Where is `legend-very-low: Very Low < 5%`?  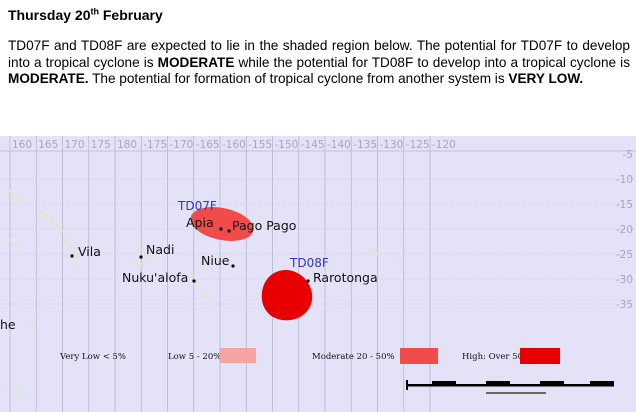
legend-very-low: Very Low < 5% is located at coordinates (92, 357).